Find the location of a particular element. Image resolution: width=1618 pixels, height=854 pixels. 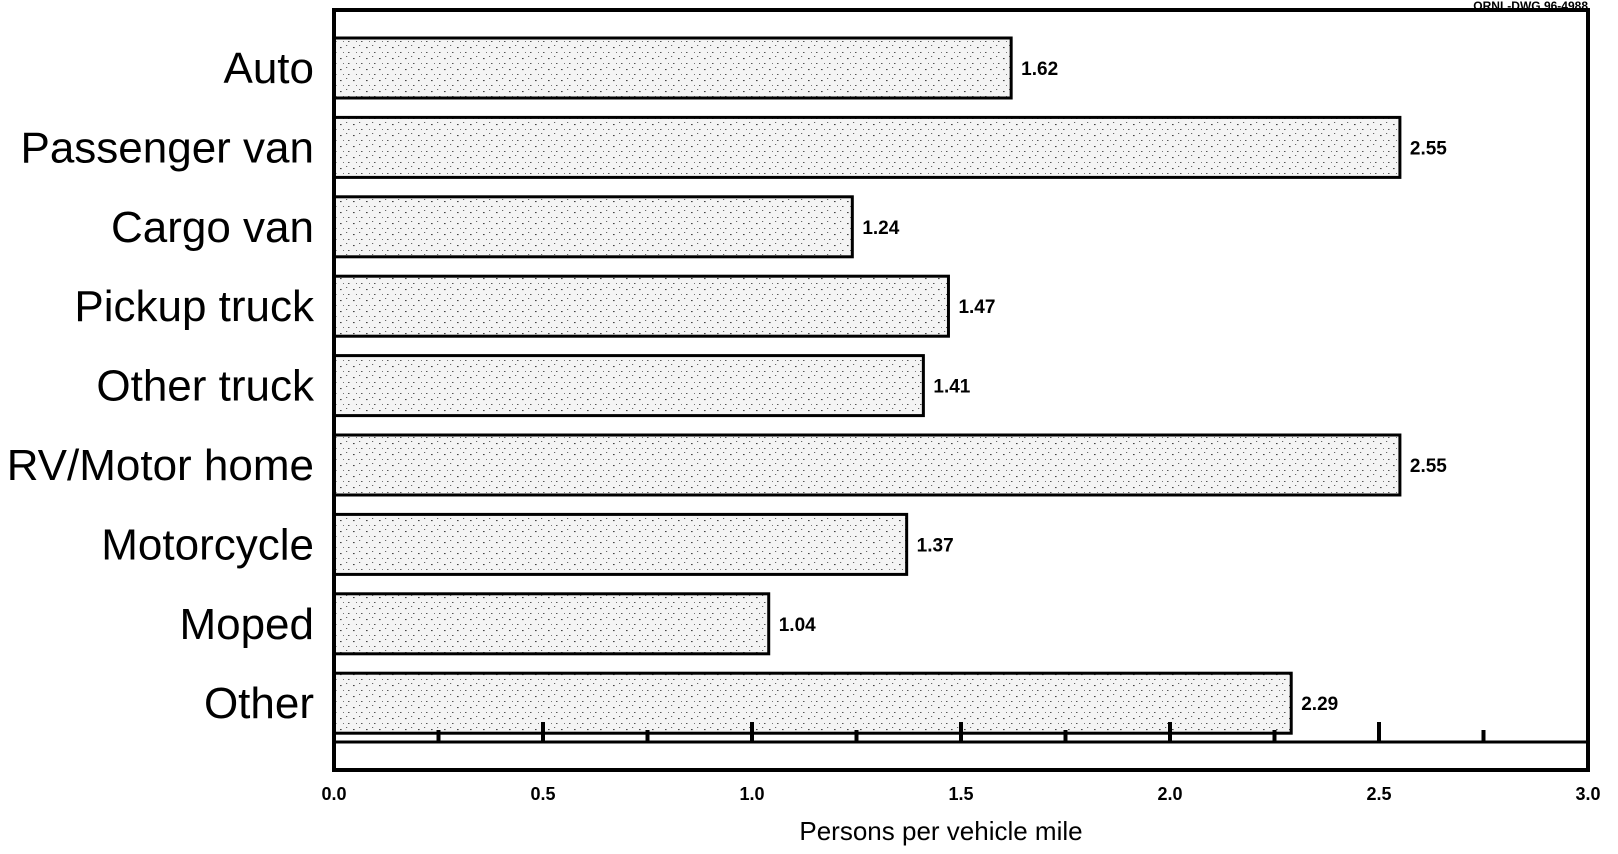

value-label: 1.24 is located at coordinates (880, 228).